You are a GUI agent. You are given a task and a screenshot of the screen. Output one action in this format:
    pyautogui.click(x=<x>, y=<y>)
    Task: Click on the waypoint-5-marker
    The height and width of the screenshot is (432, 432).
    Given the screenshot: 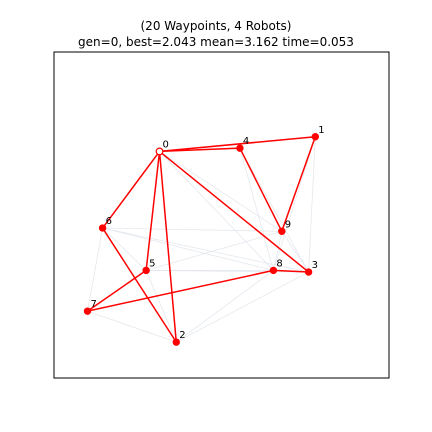 What is the action you would take?
    pyautogui.click(x=146, y=270)
    